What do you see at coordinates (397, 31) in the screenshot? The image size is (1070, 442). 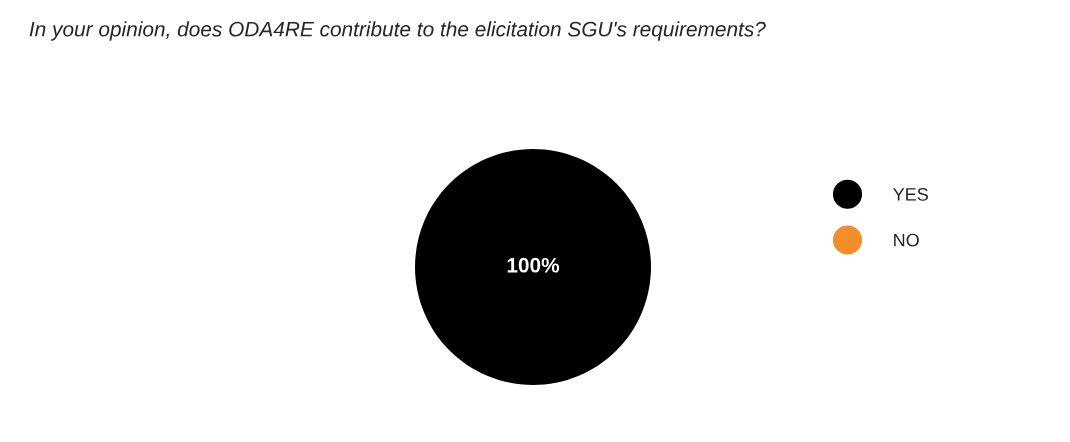 I see `chart-title: In your opinion, does ODA4RE contribute to the elicitation SGU's requirements?` at bounding box center [397, 31].